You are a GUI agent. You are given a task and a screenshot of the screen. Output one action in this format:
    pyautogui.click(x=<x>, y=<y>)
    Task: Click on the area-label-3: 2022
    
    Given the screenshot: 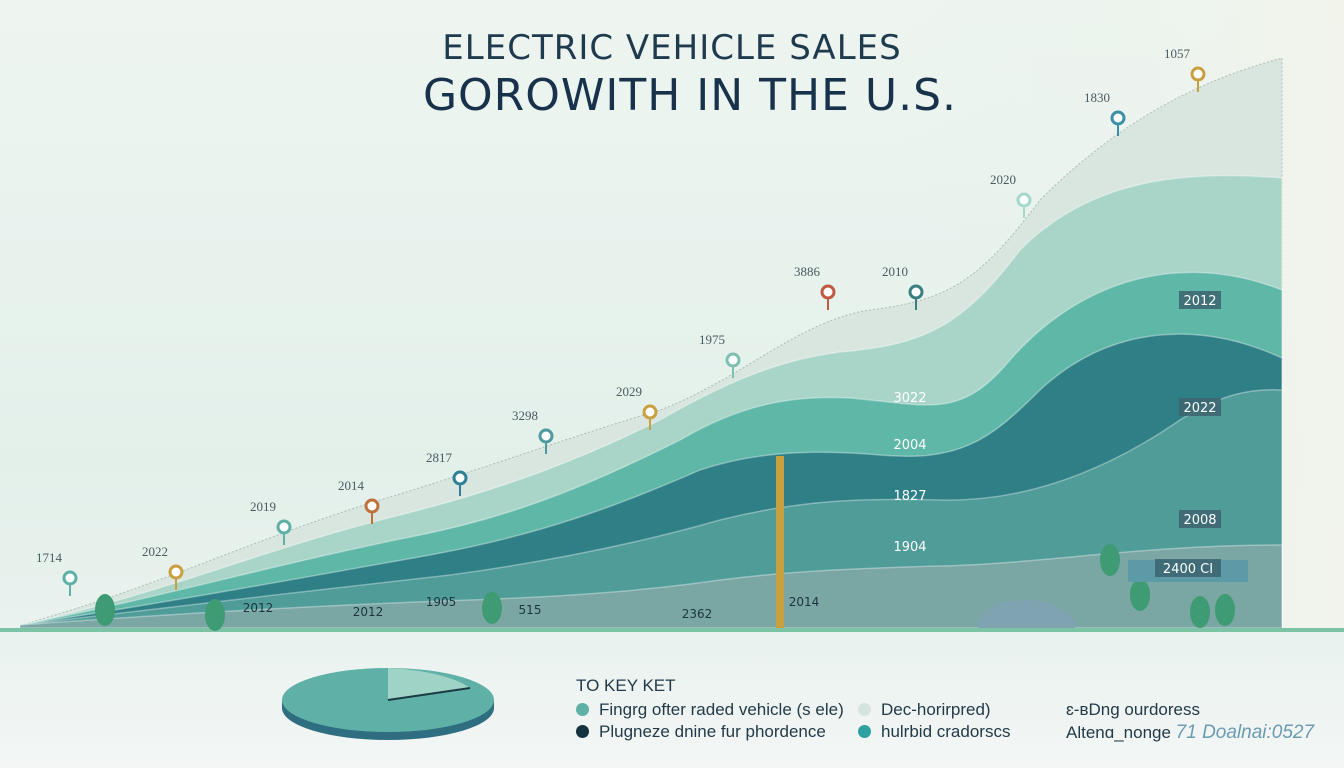 What is the action you would take?
    pyautogui.click(x=1199, y=408)
    